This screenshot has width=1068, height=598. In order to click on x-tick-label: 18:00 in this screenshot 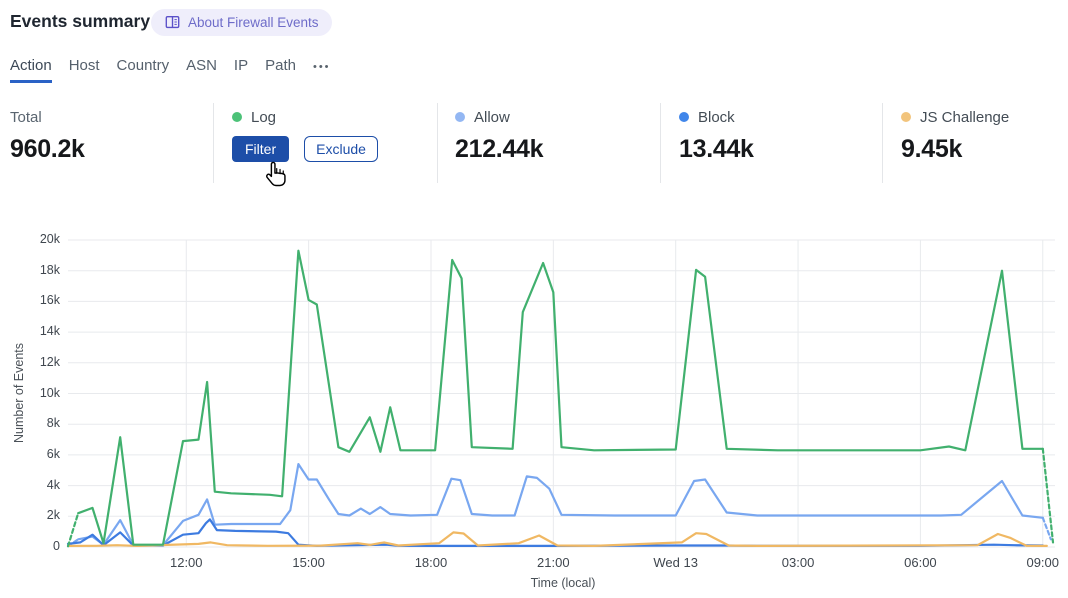, I will do `click(431, 562)`.